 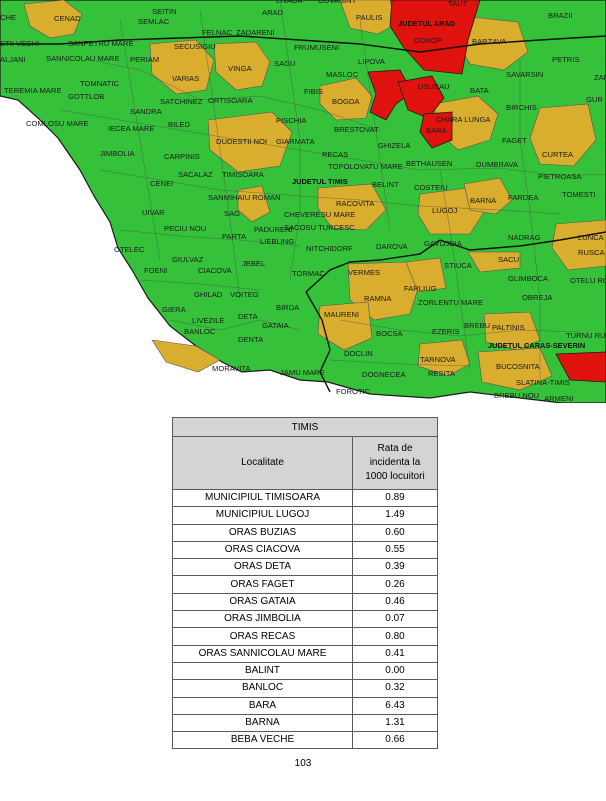 I want to click on place-label: TORMAC, so click(x=308, y=273).